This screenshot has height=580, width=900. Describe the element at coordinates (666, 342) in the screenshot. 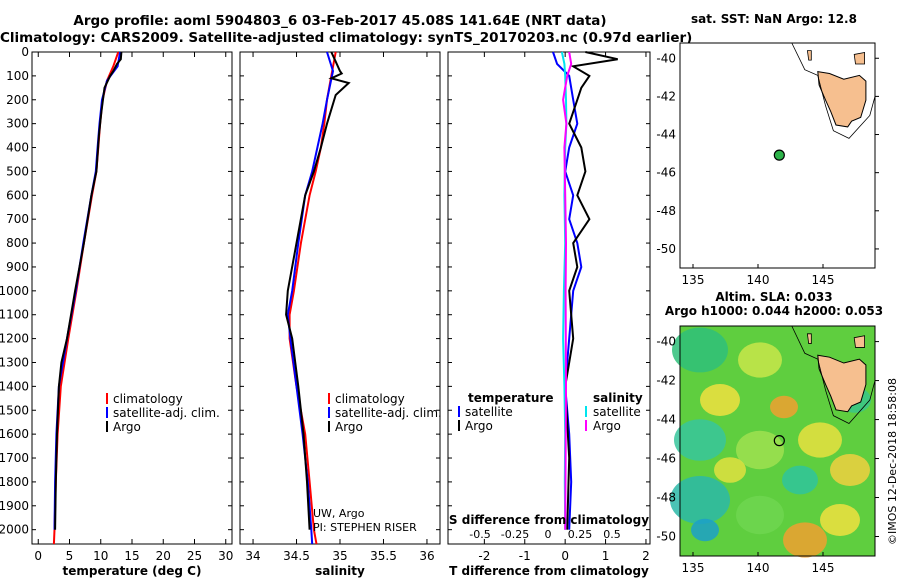

I see `sla_map-ytick-label: -40` at that location.